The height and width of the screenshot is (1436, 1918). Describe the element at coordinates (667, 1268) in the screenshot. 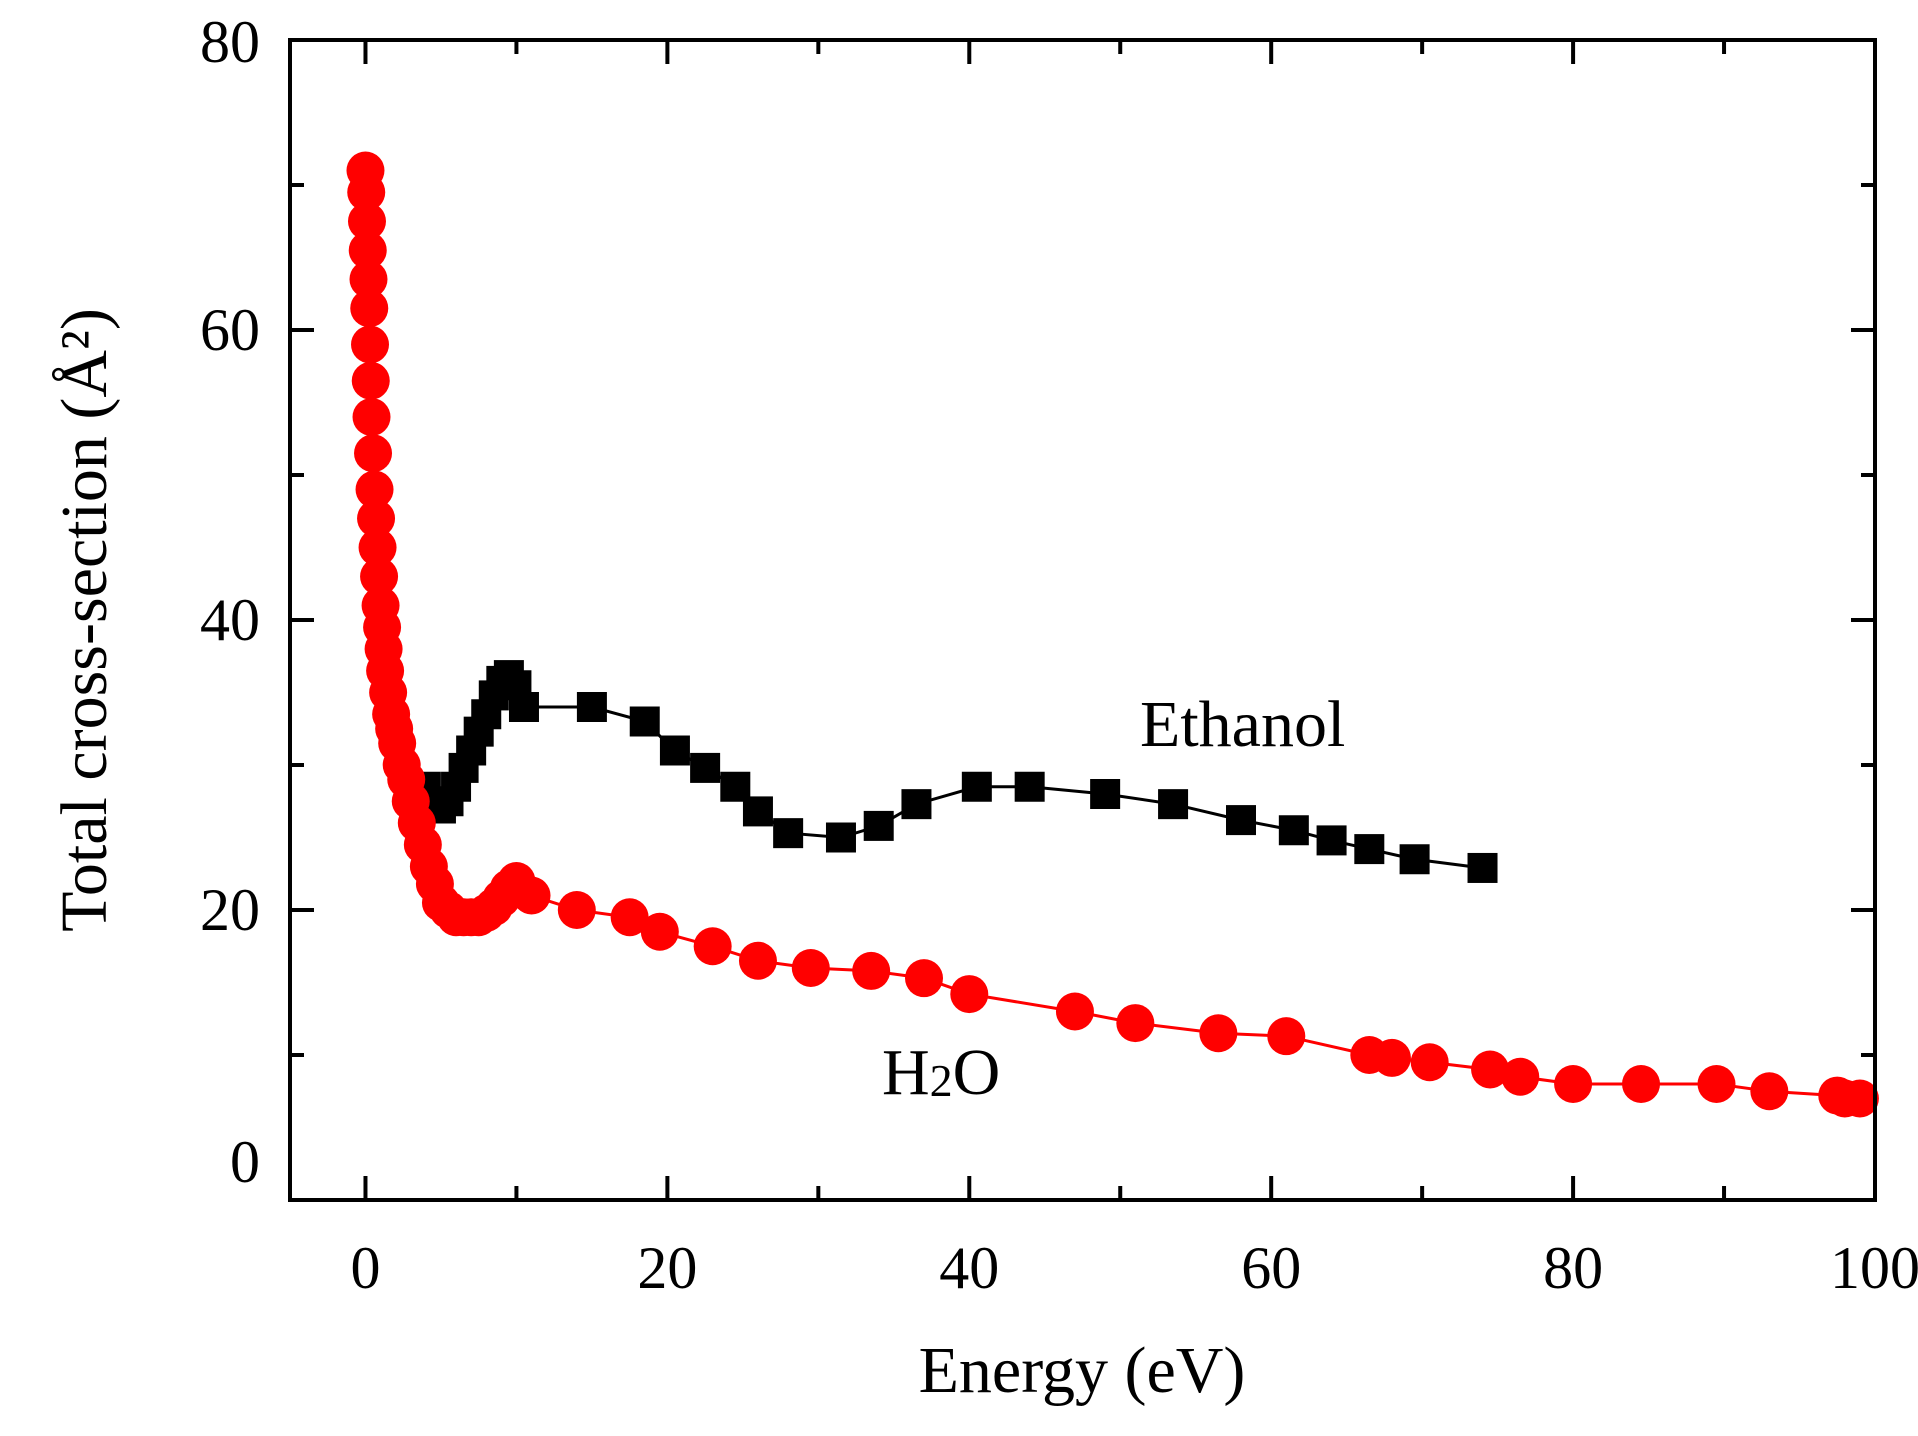

I see `x-tick-label: 20` at that location.